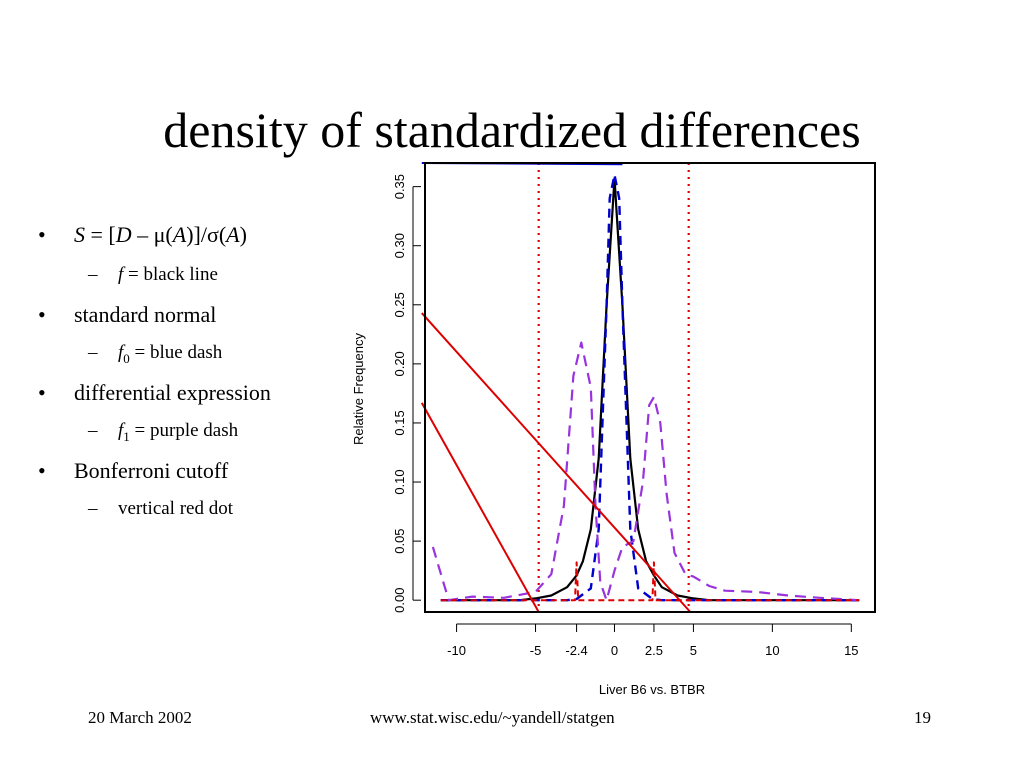 This screenshot has width=1024, height=768. I want to click on y-axis-label: Relative Frequency, so click(358, 389).